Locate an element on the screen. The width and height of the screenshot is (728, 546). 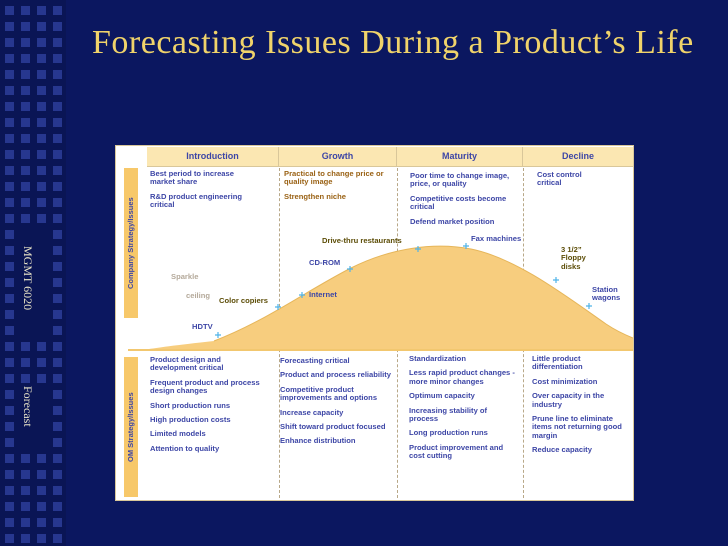
om-intro-item: Product design and development critical is located at coordinates (187, 364).